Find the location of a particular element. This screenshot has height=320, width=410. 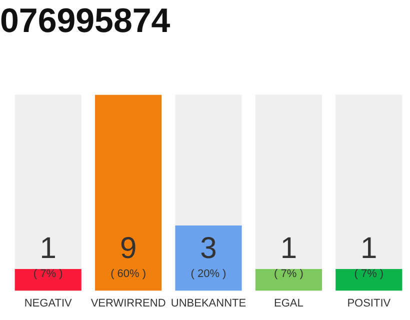

x-tick-label: UNBEKANNTE is located at coordinates (208, 303).